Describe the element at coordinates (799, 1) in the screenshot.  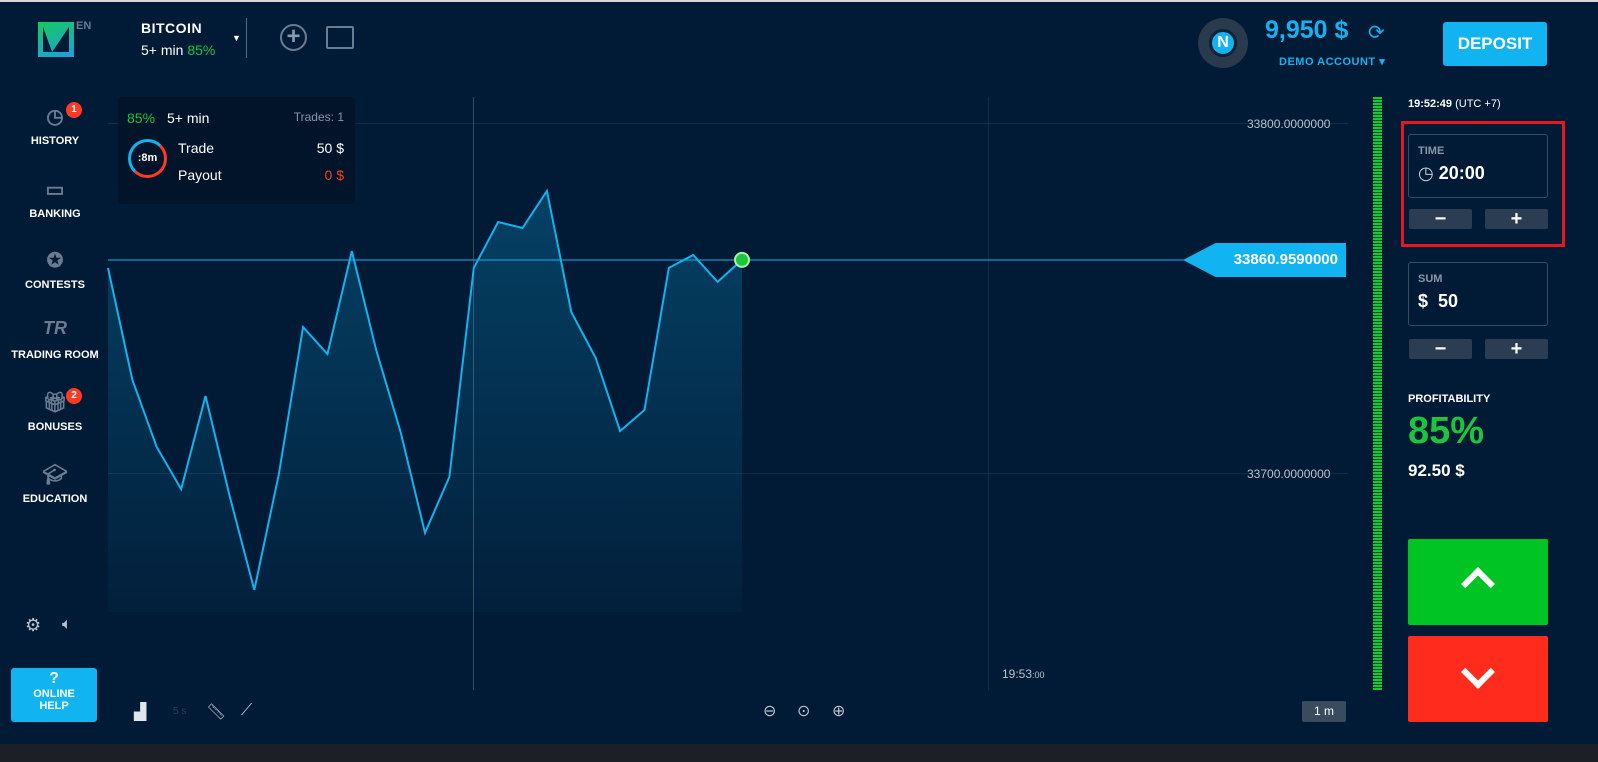
I see `top-border` at that location.